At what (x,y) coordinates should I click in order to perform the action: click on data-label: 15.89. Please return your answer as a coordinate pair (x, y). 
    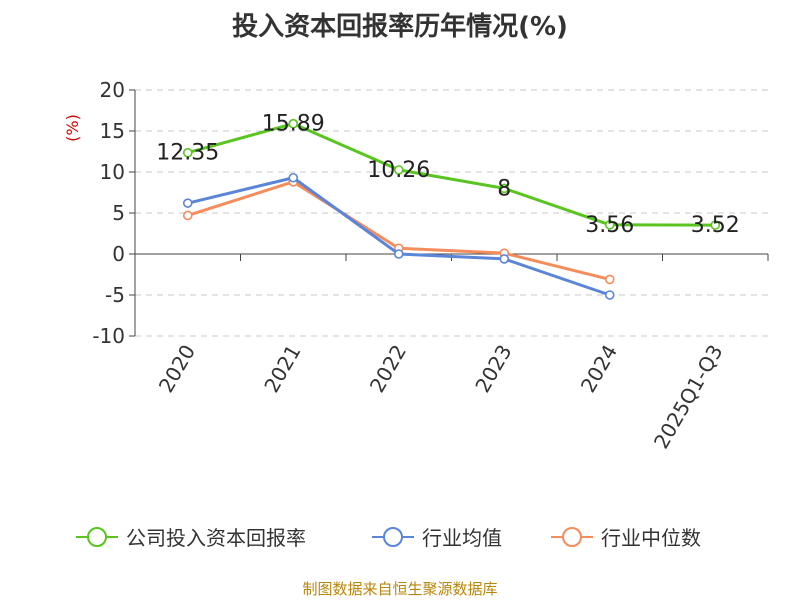
    Looking at the image, I should click on (293, 124).